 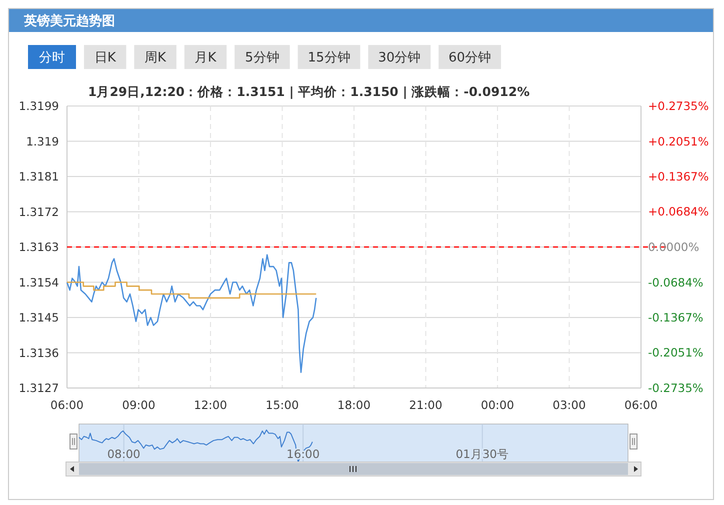 What do you see at coordinates (678, 141) in the screenshot?
I see `y2-tick-label: +0.2051%` at bounding box center [678, 141].